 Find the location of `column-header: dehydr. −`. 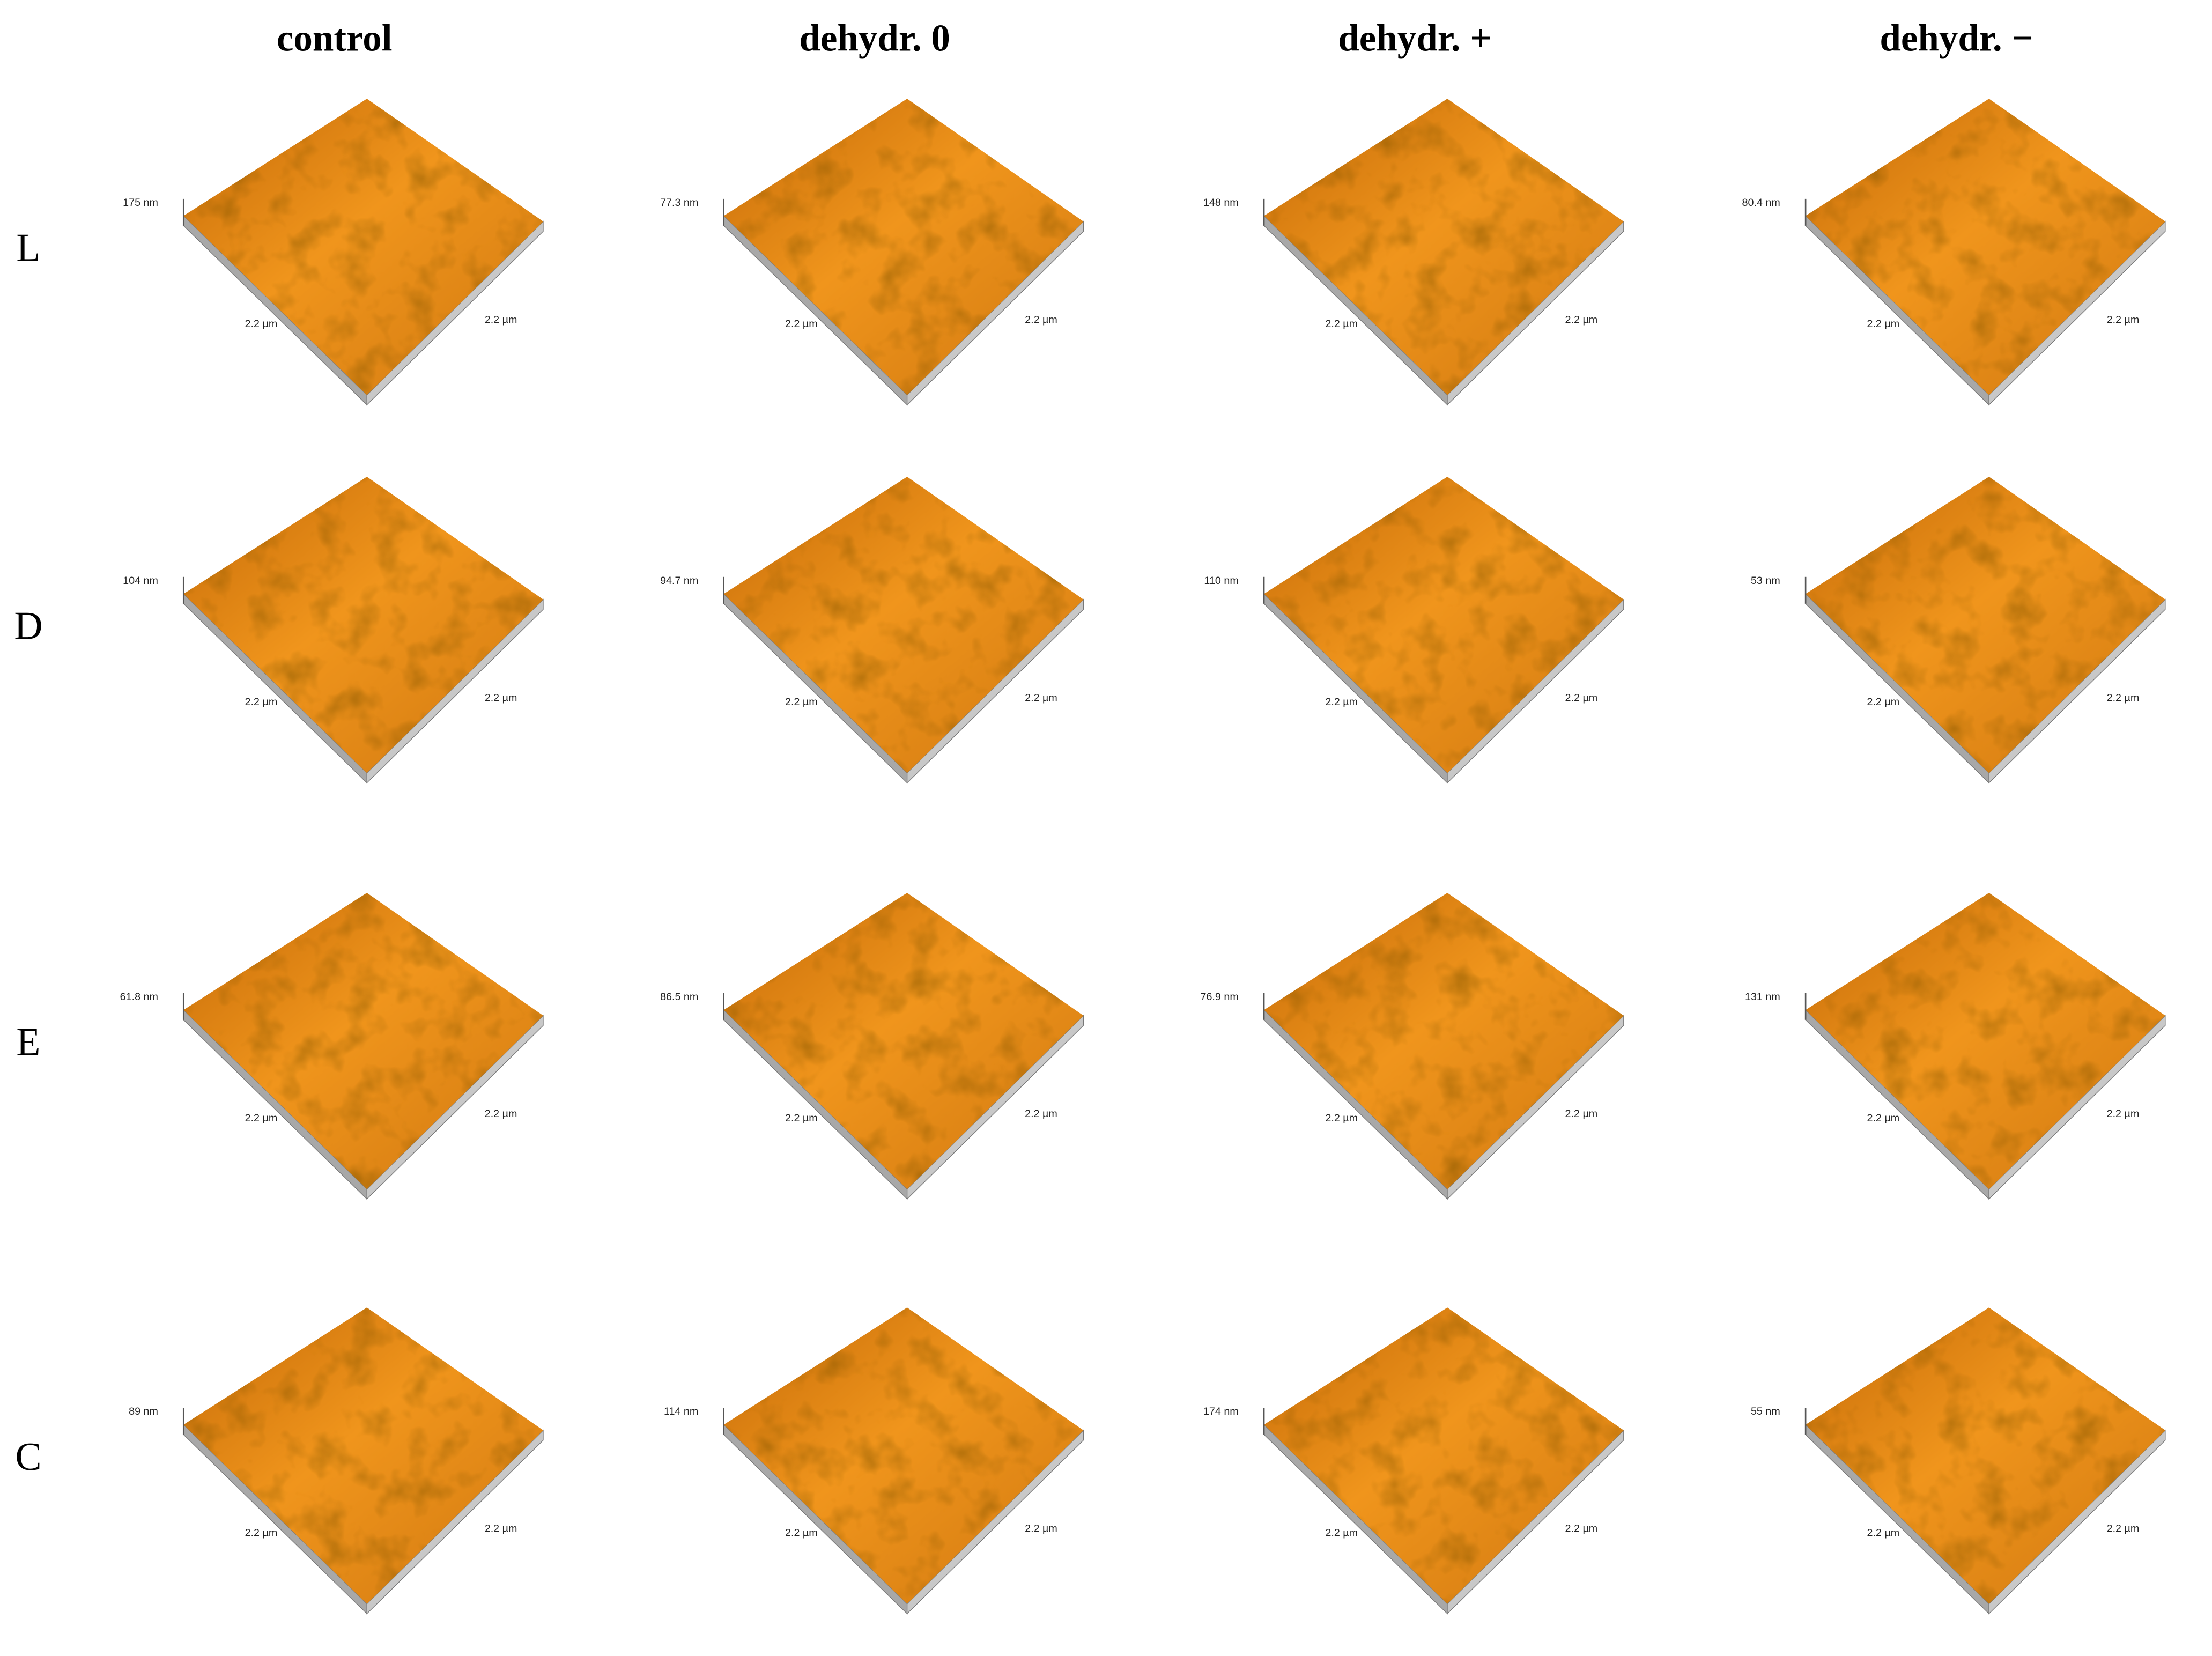

column-header: dehydr. − is located at coordinates (1956, 39).